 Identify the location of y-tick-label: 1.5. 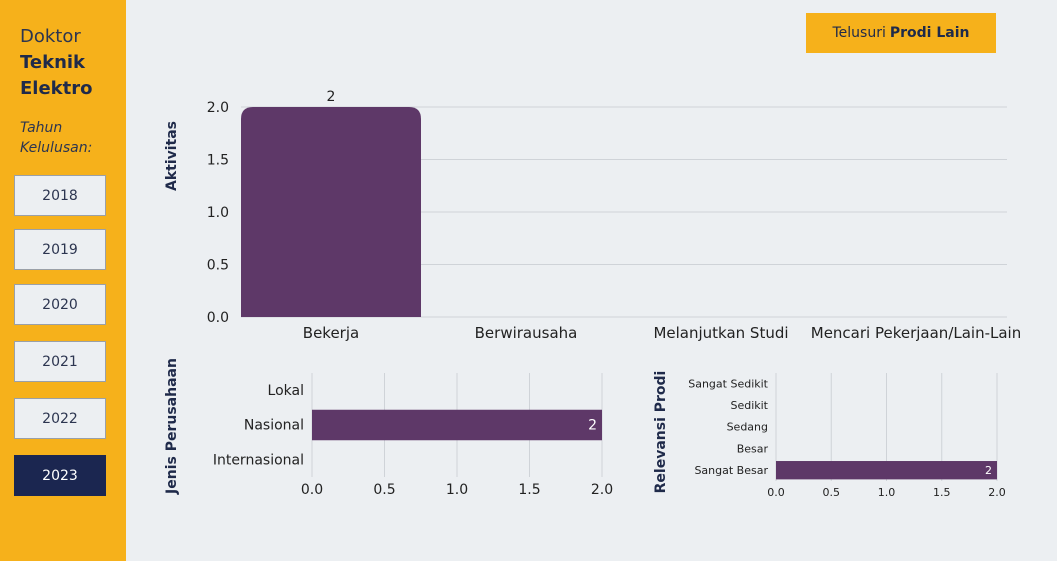
(218, 161).